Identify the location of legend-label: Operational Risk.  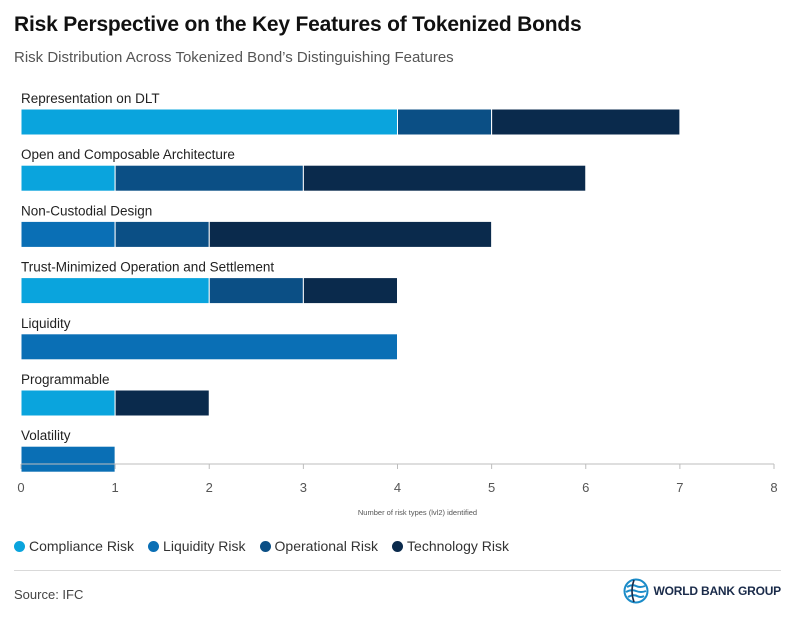
(326, 546).